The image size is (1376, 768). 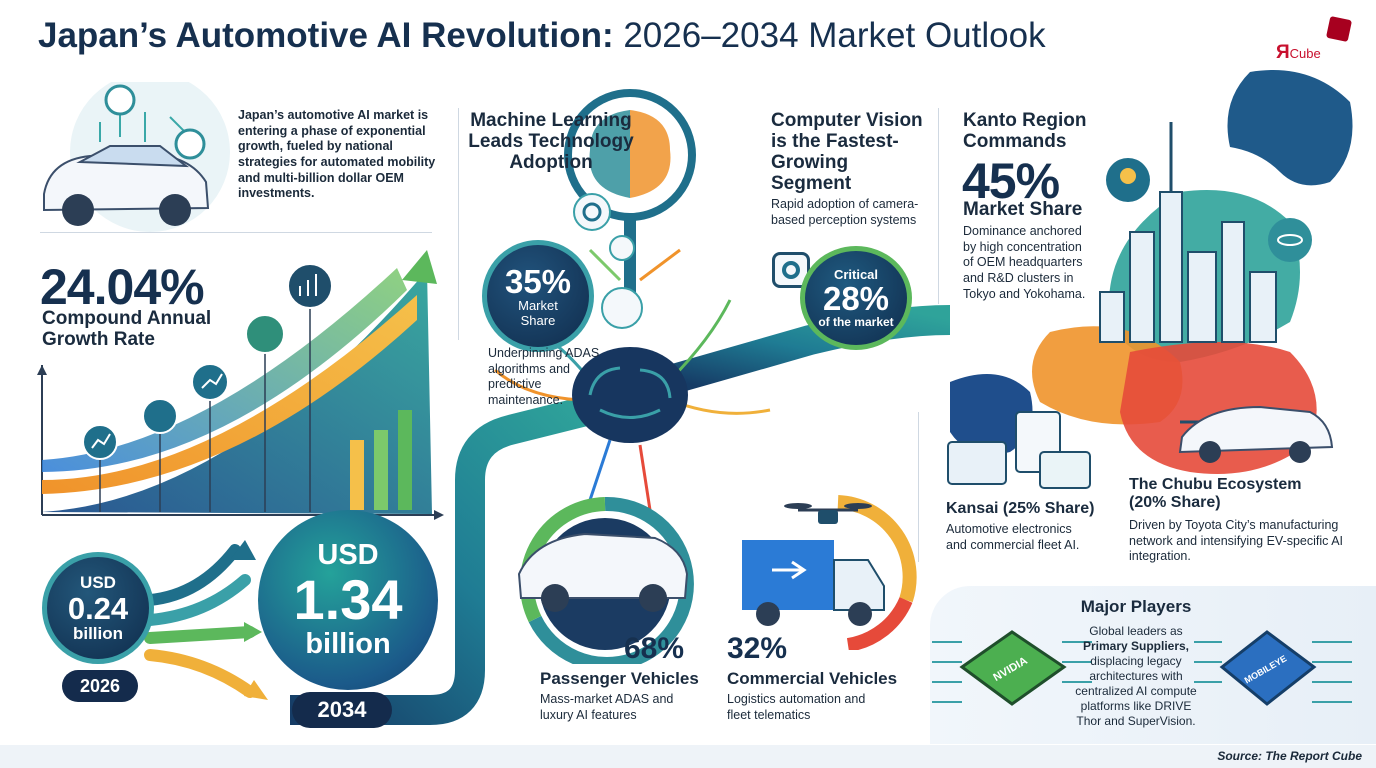 I want to click on kansai-heading: Kansai (25% Share), so click(x=1020, y=508).